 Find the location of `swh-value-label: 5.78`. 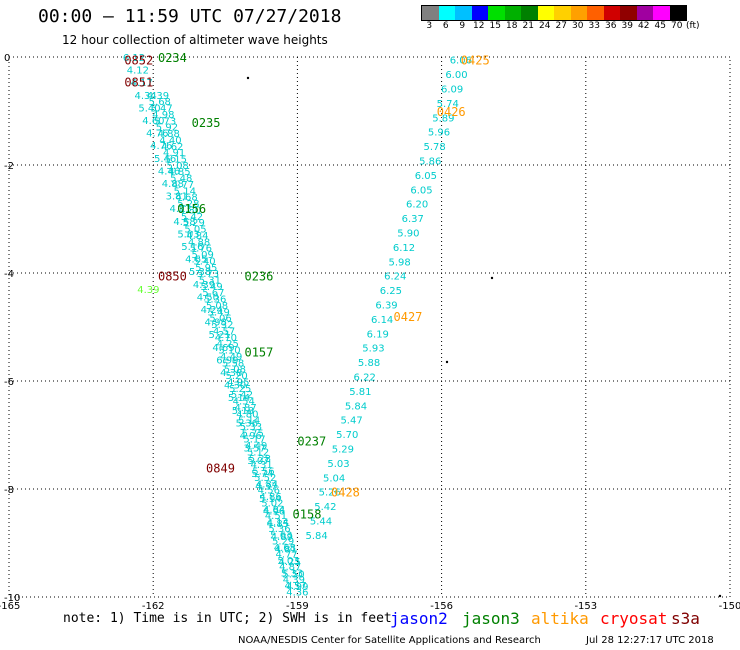

swh-value-label: 5.78 is located at coordinates (434, 147).